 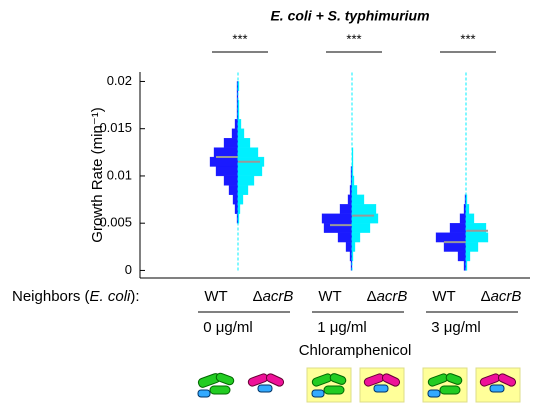 I want to click on group-label: 1 μg/ml, so click(x=342, y=327).